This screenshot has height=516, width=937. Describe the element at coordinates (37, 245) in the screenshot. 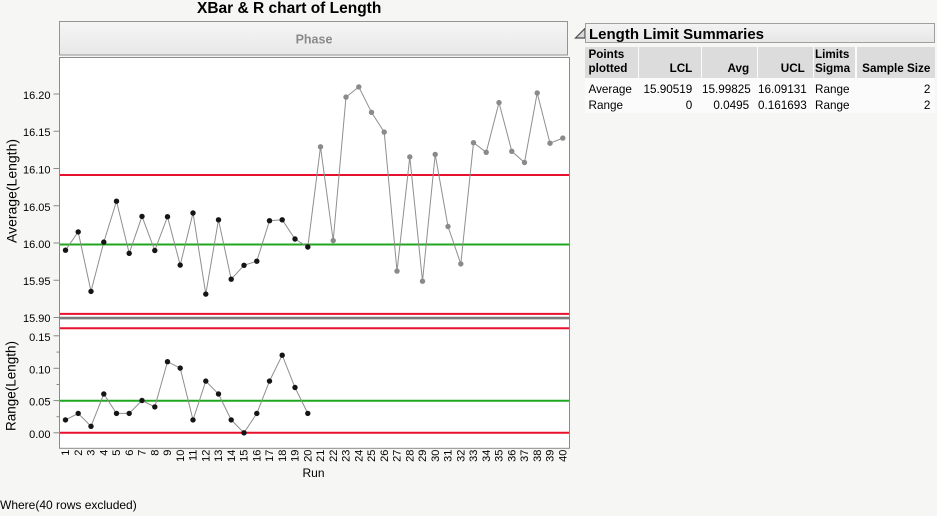

I see `svg-text: 16.00` at that location.